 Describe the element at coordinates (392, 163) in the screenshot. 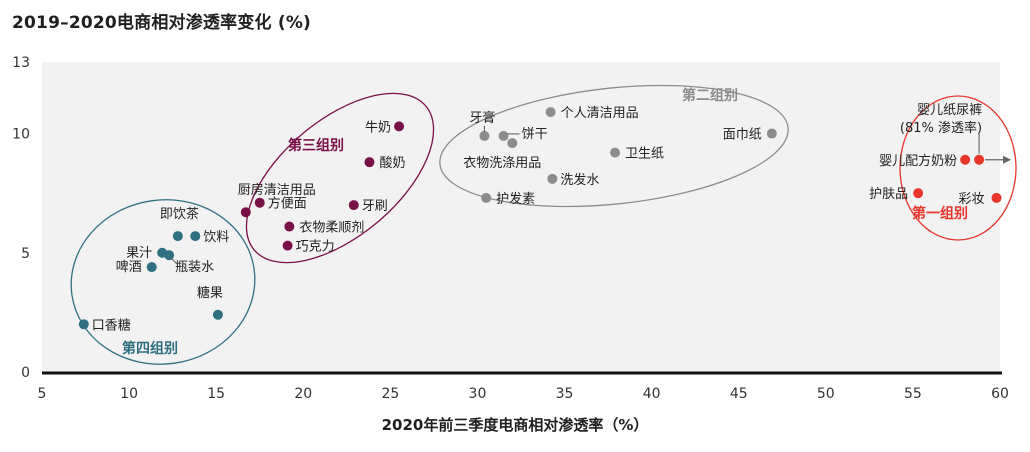

I see `point-label: 酸奶` at that location.